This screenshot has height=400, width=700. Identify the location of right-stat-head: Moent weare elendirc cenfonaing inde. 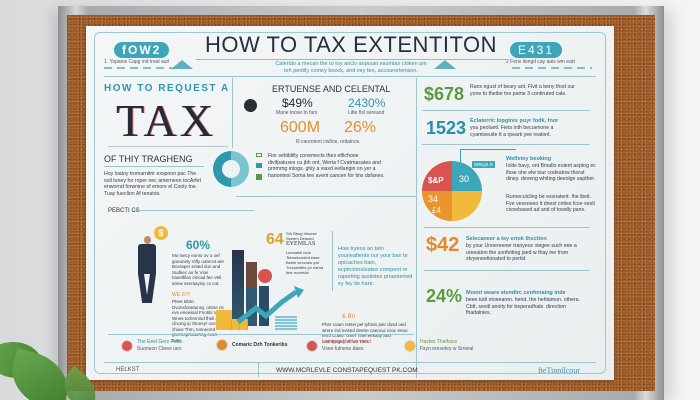
(516, 293).